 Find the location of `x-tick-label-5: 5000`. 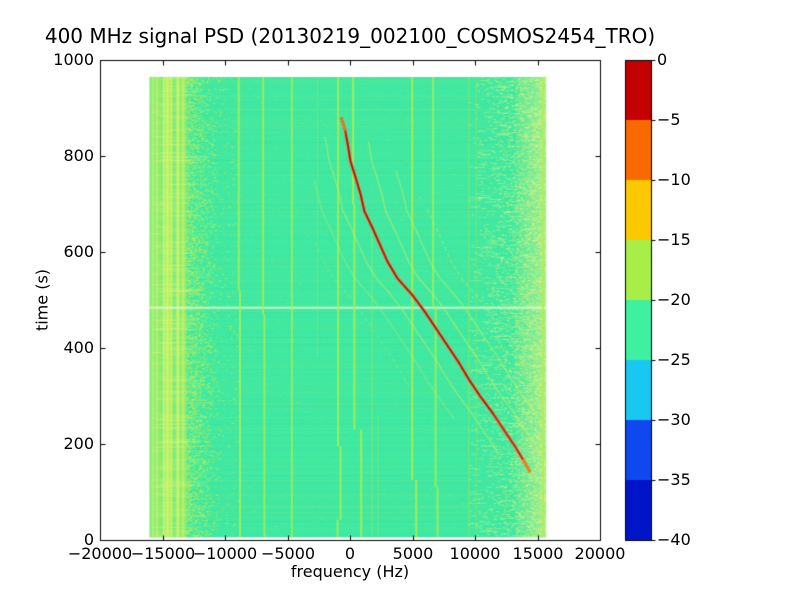

x-tick-label-5: 5000 is located at coordinates (413, 553).